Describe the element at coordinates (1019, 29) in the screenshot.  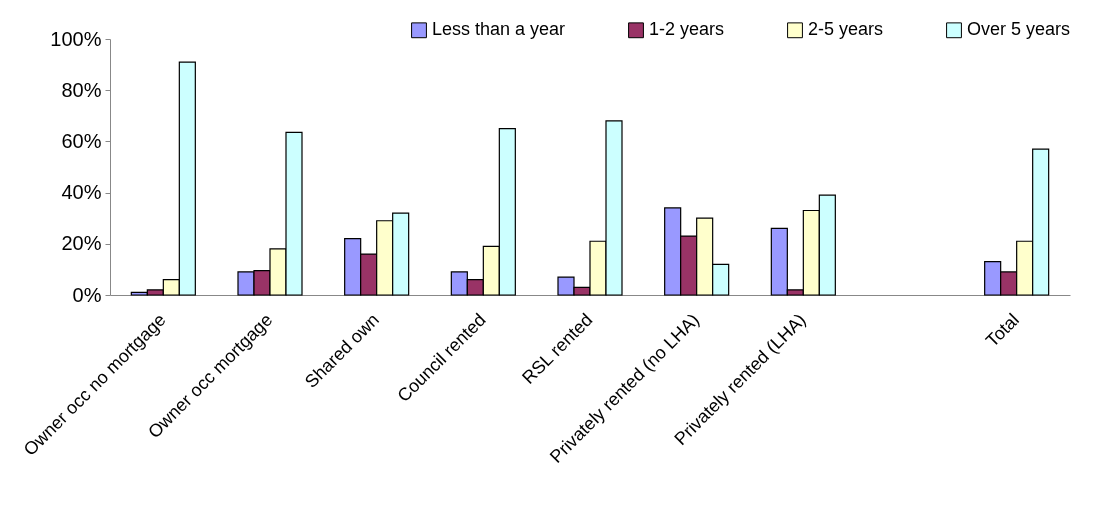
I see `legend-label: Over 5 years` at that location.